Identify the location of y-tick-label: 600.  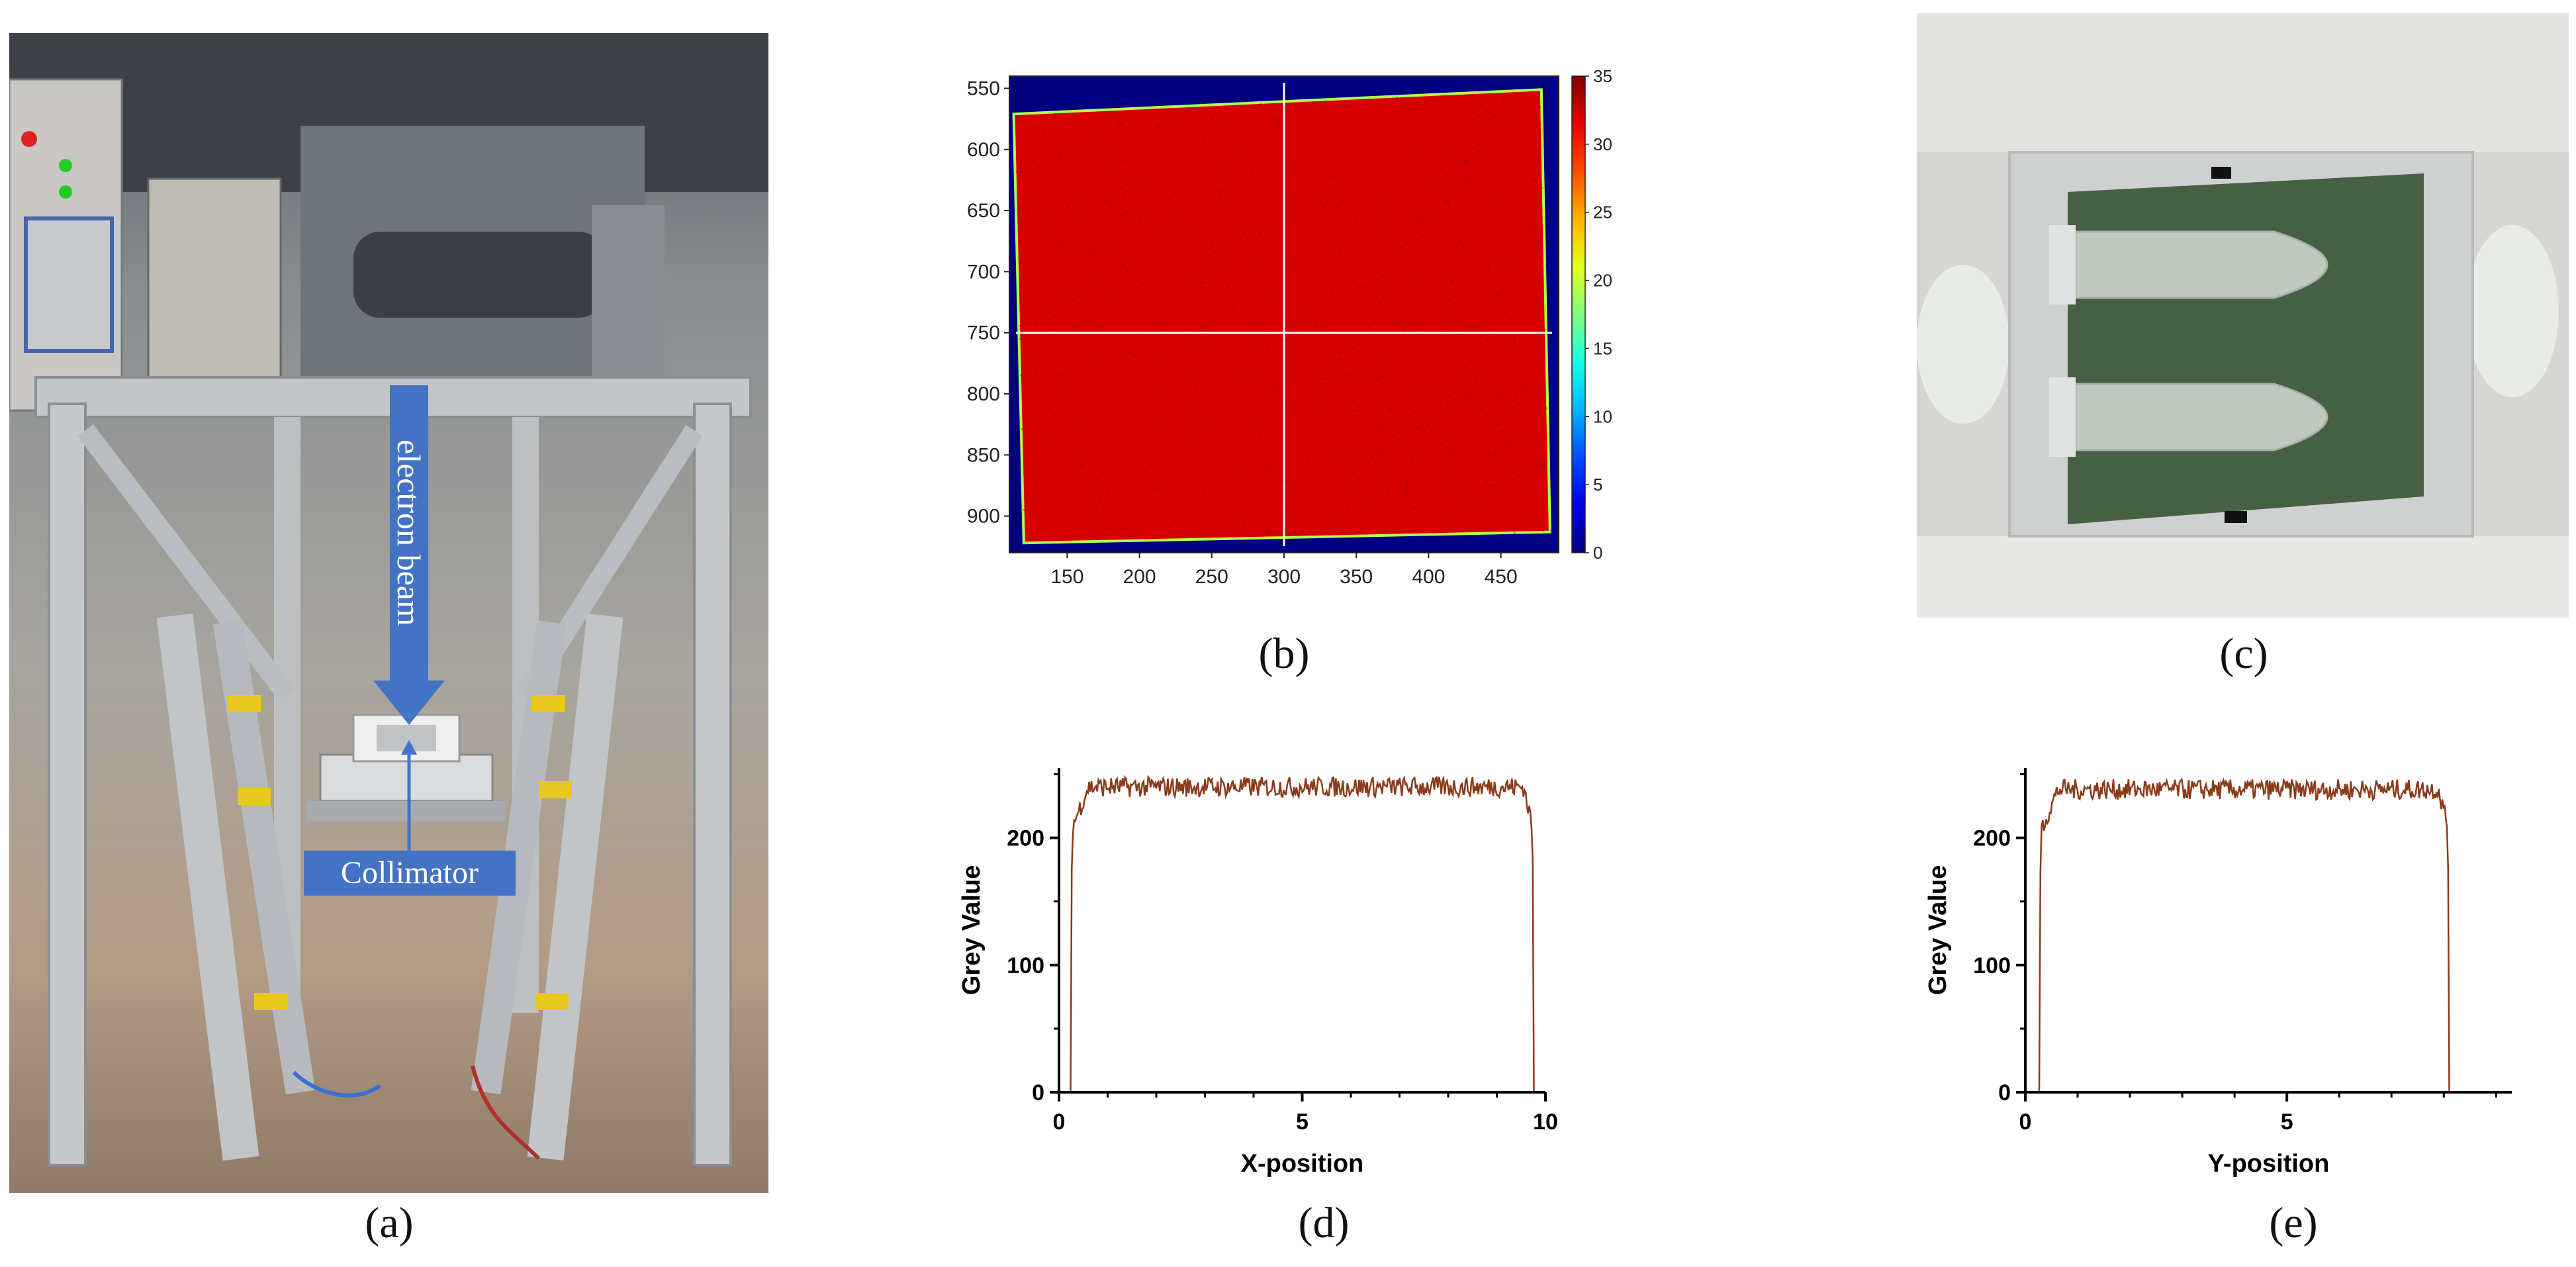
(984, 150).